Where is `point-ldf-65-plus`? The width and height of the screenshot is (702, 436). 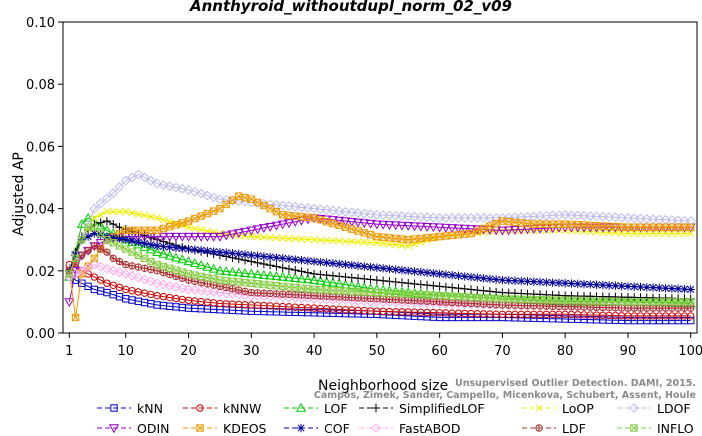
point-ldf-65-plus is located at coordinates (471, 303).